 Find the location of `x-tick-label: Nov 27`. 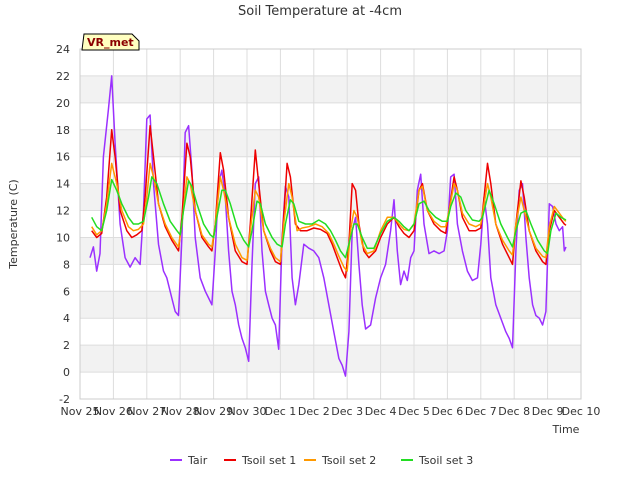

x-tick-label: Nov 27 is located at coordinates (146, 411).